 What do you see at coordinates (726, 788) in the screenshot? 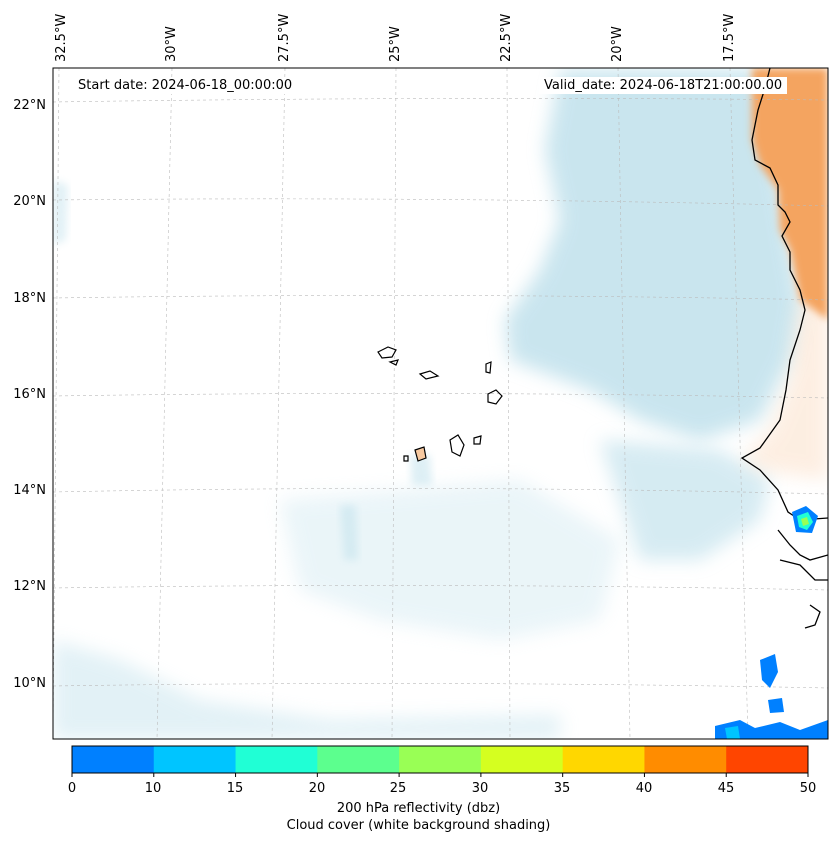
I see `colorbar-tick: 45` at bounding box center [726, 788].